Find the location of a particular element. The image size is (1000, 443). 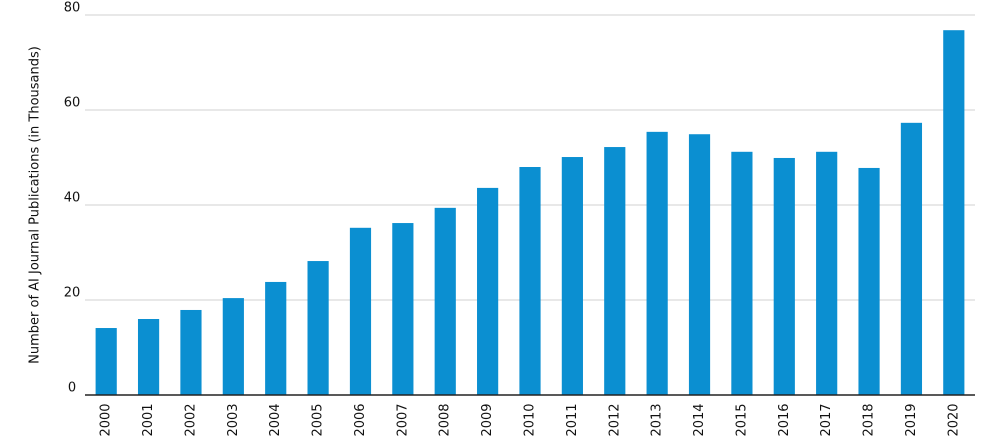

x-tick-label: 2013 is located at coordinates (657, 419).